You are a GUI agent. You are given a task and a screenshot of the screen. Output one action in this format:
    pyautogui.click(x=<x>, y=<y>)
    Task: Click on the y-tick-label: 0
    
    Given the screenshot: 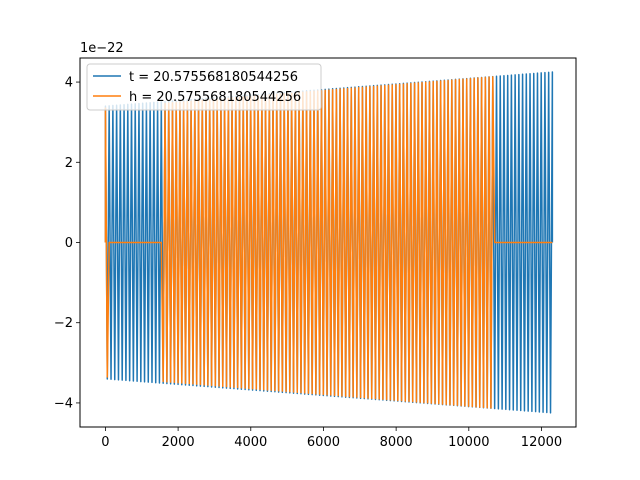 What is the action you would take?
    pyautogui.click(x=69, y=243)
    